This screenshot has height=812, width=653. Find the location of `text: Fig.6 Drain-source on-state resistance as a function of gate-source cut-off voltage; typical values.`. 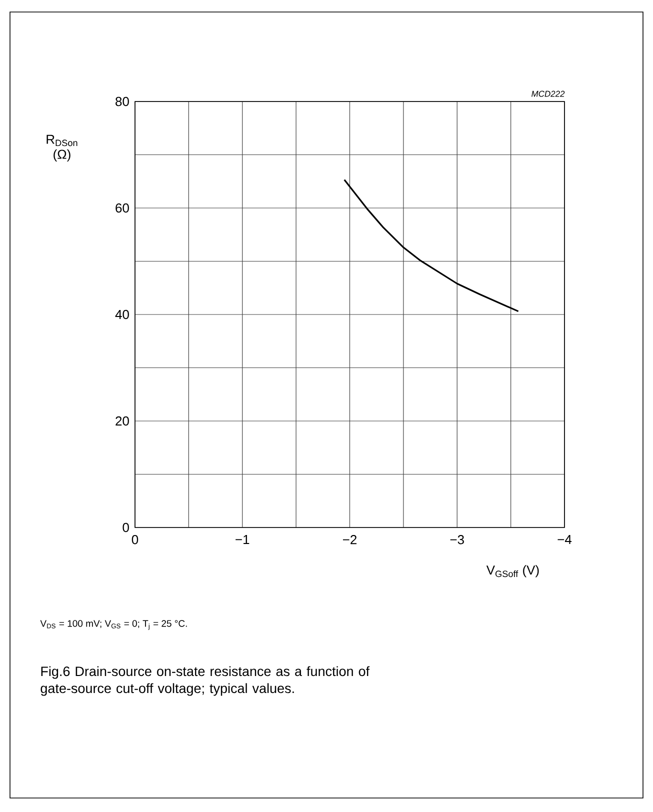

text: Fig.6 Drain-source on-state resistance as a function of gate-source cut-off voltage; typical values. is located at coordinates (205, 681).